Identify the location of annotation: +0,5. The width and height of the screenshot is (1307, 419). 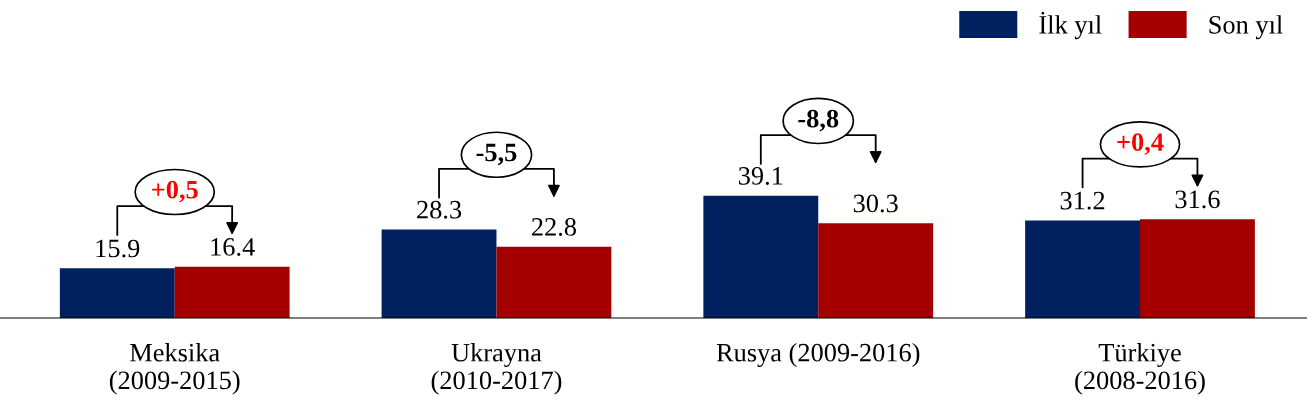
(175, 191).